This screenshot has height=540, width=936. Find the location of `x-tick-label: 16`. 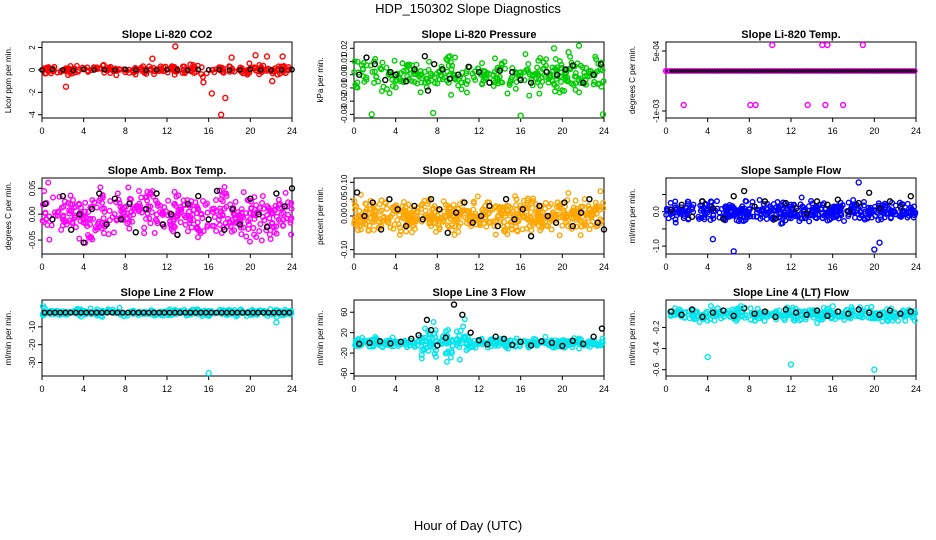

x-tick-label: 16 is located at coordinates (833, 389).